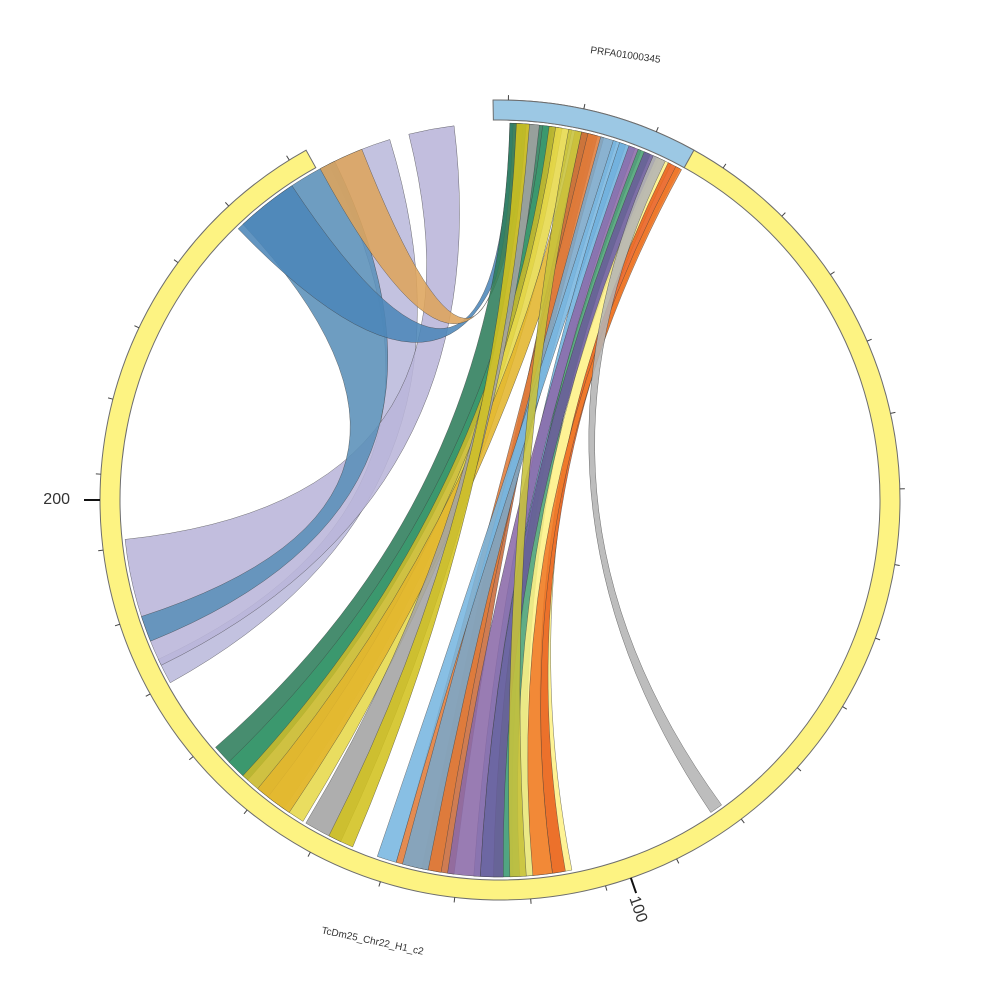 Image resolution: width=1000 pixels, height=1005 pixels. Describe the element at coordinates (626, 55) in the screenshot. I see `segment-label-prfa: PRFA01000345` at that location.